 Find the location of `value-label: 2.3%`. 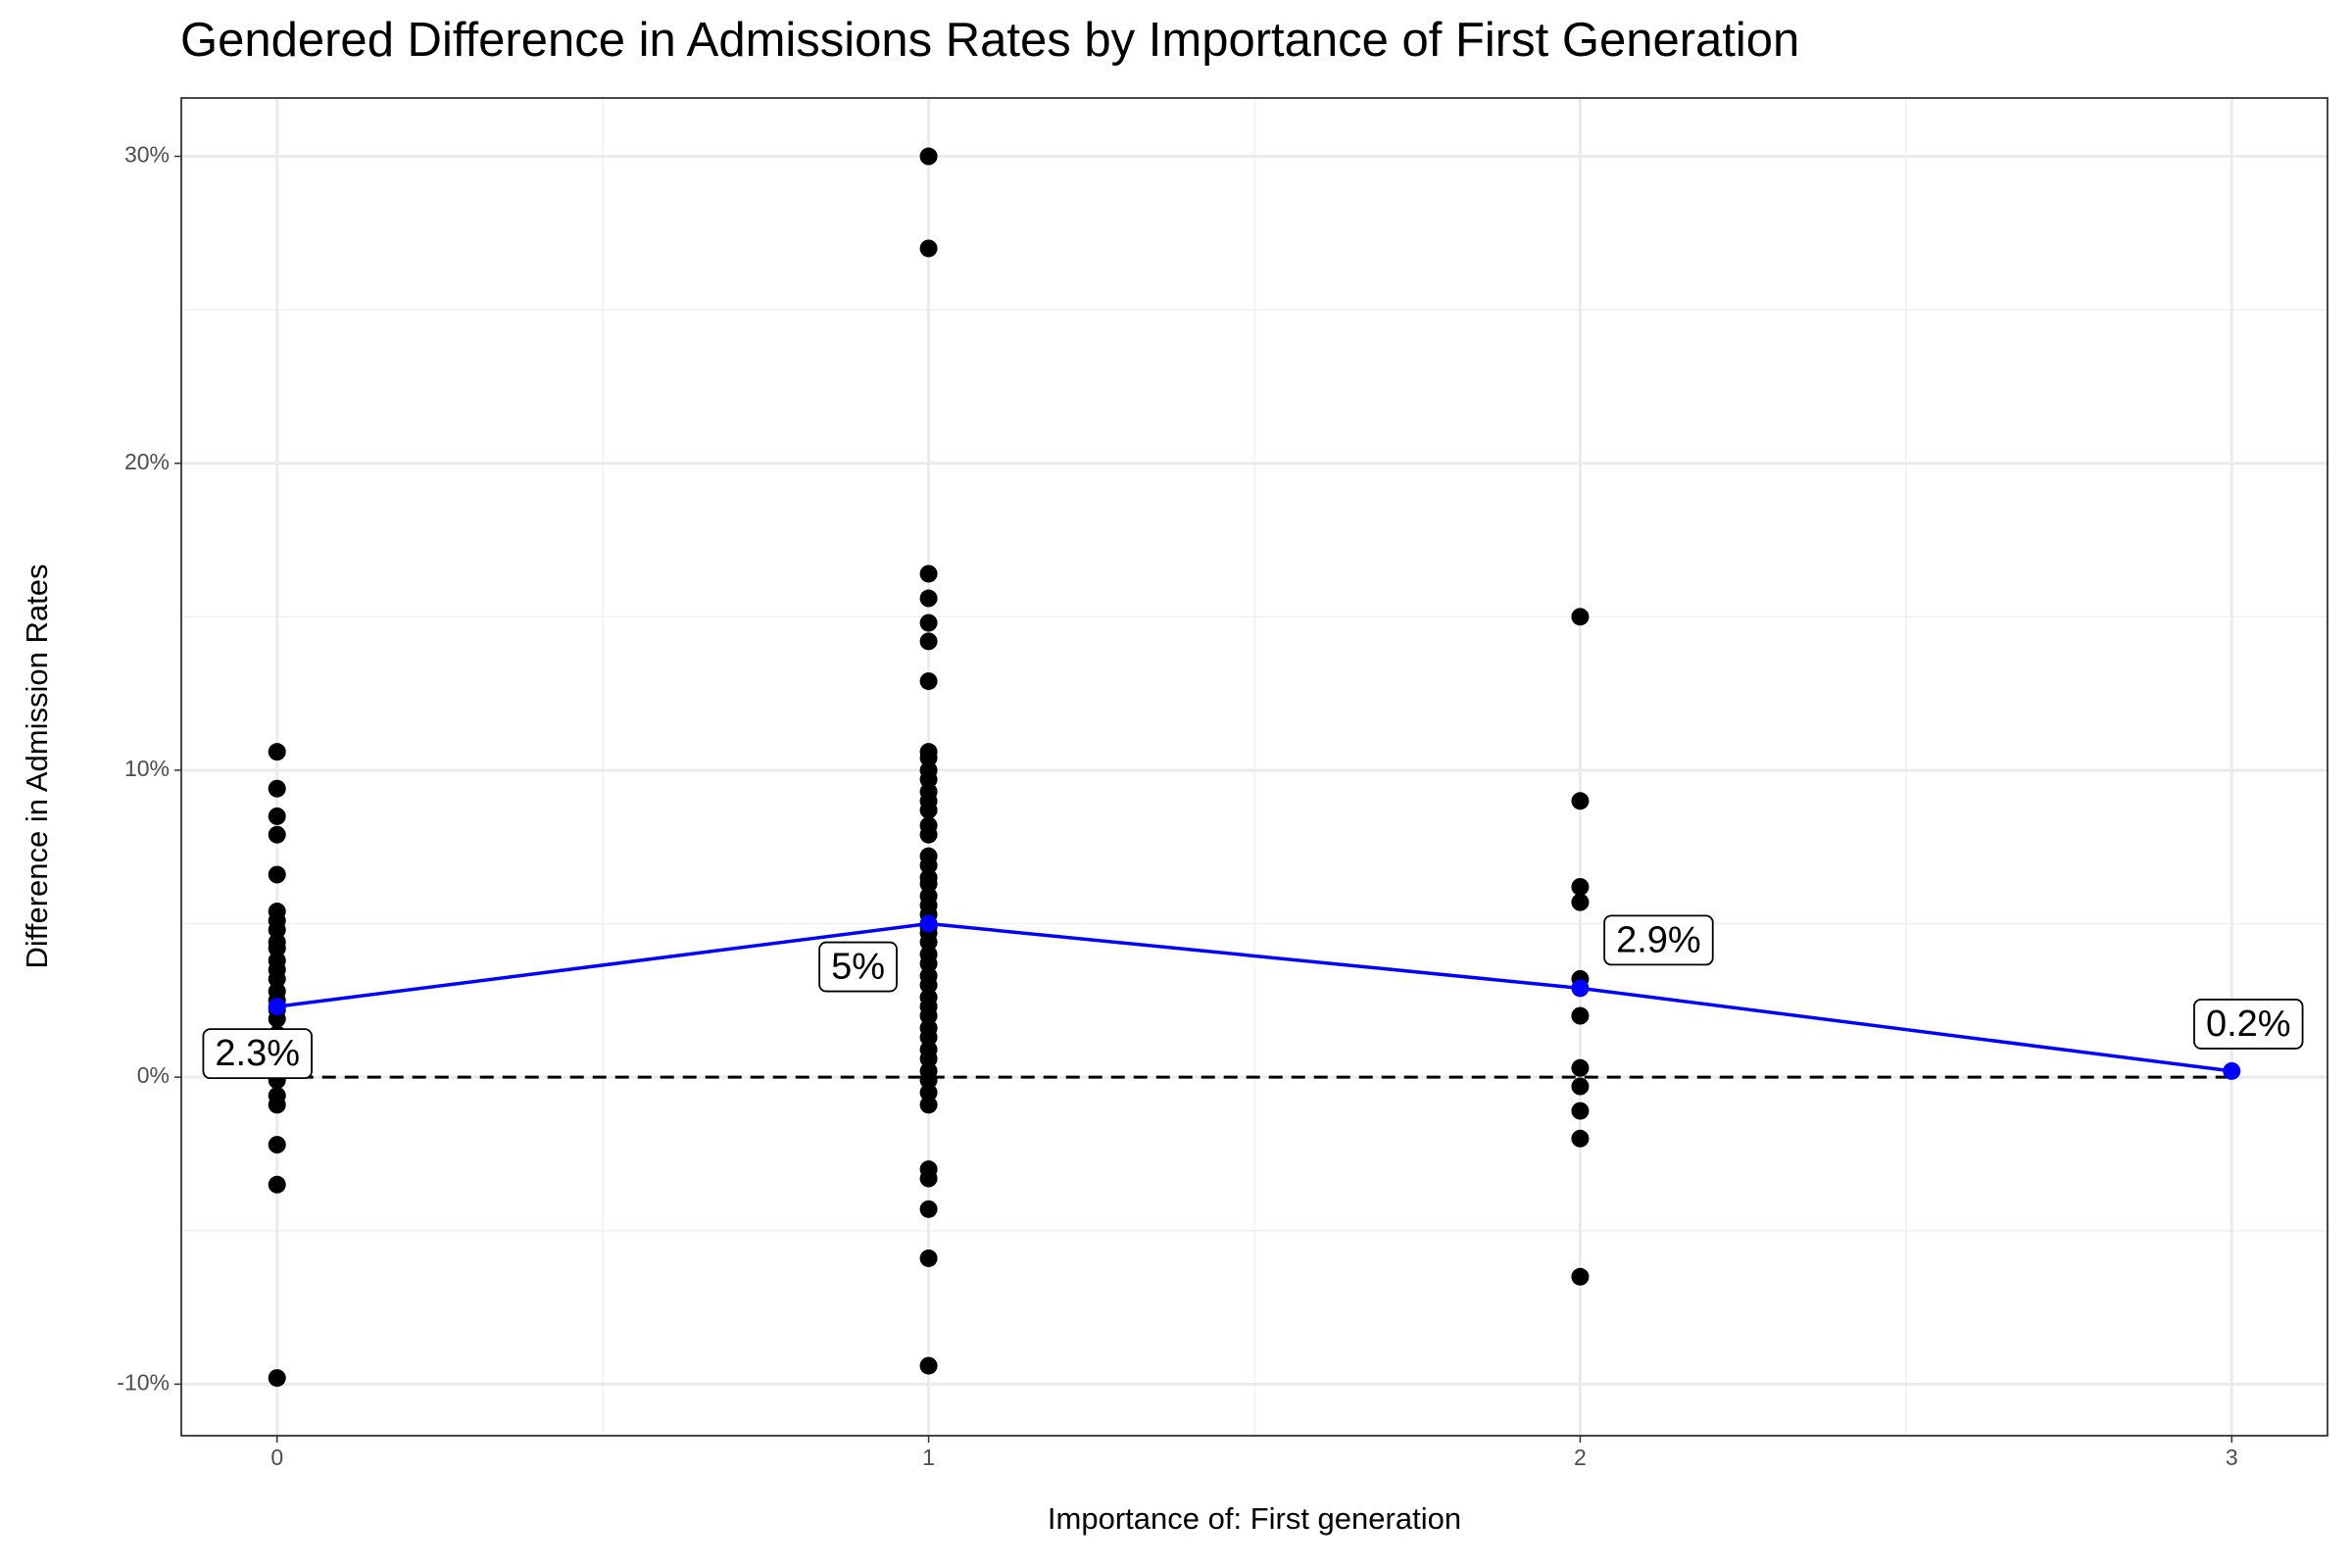

value-label: 2.3% is located at coordinates (257, 1053).